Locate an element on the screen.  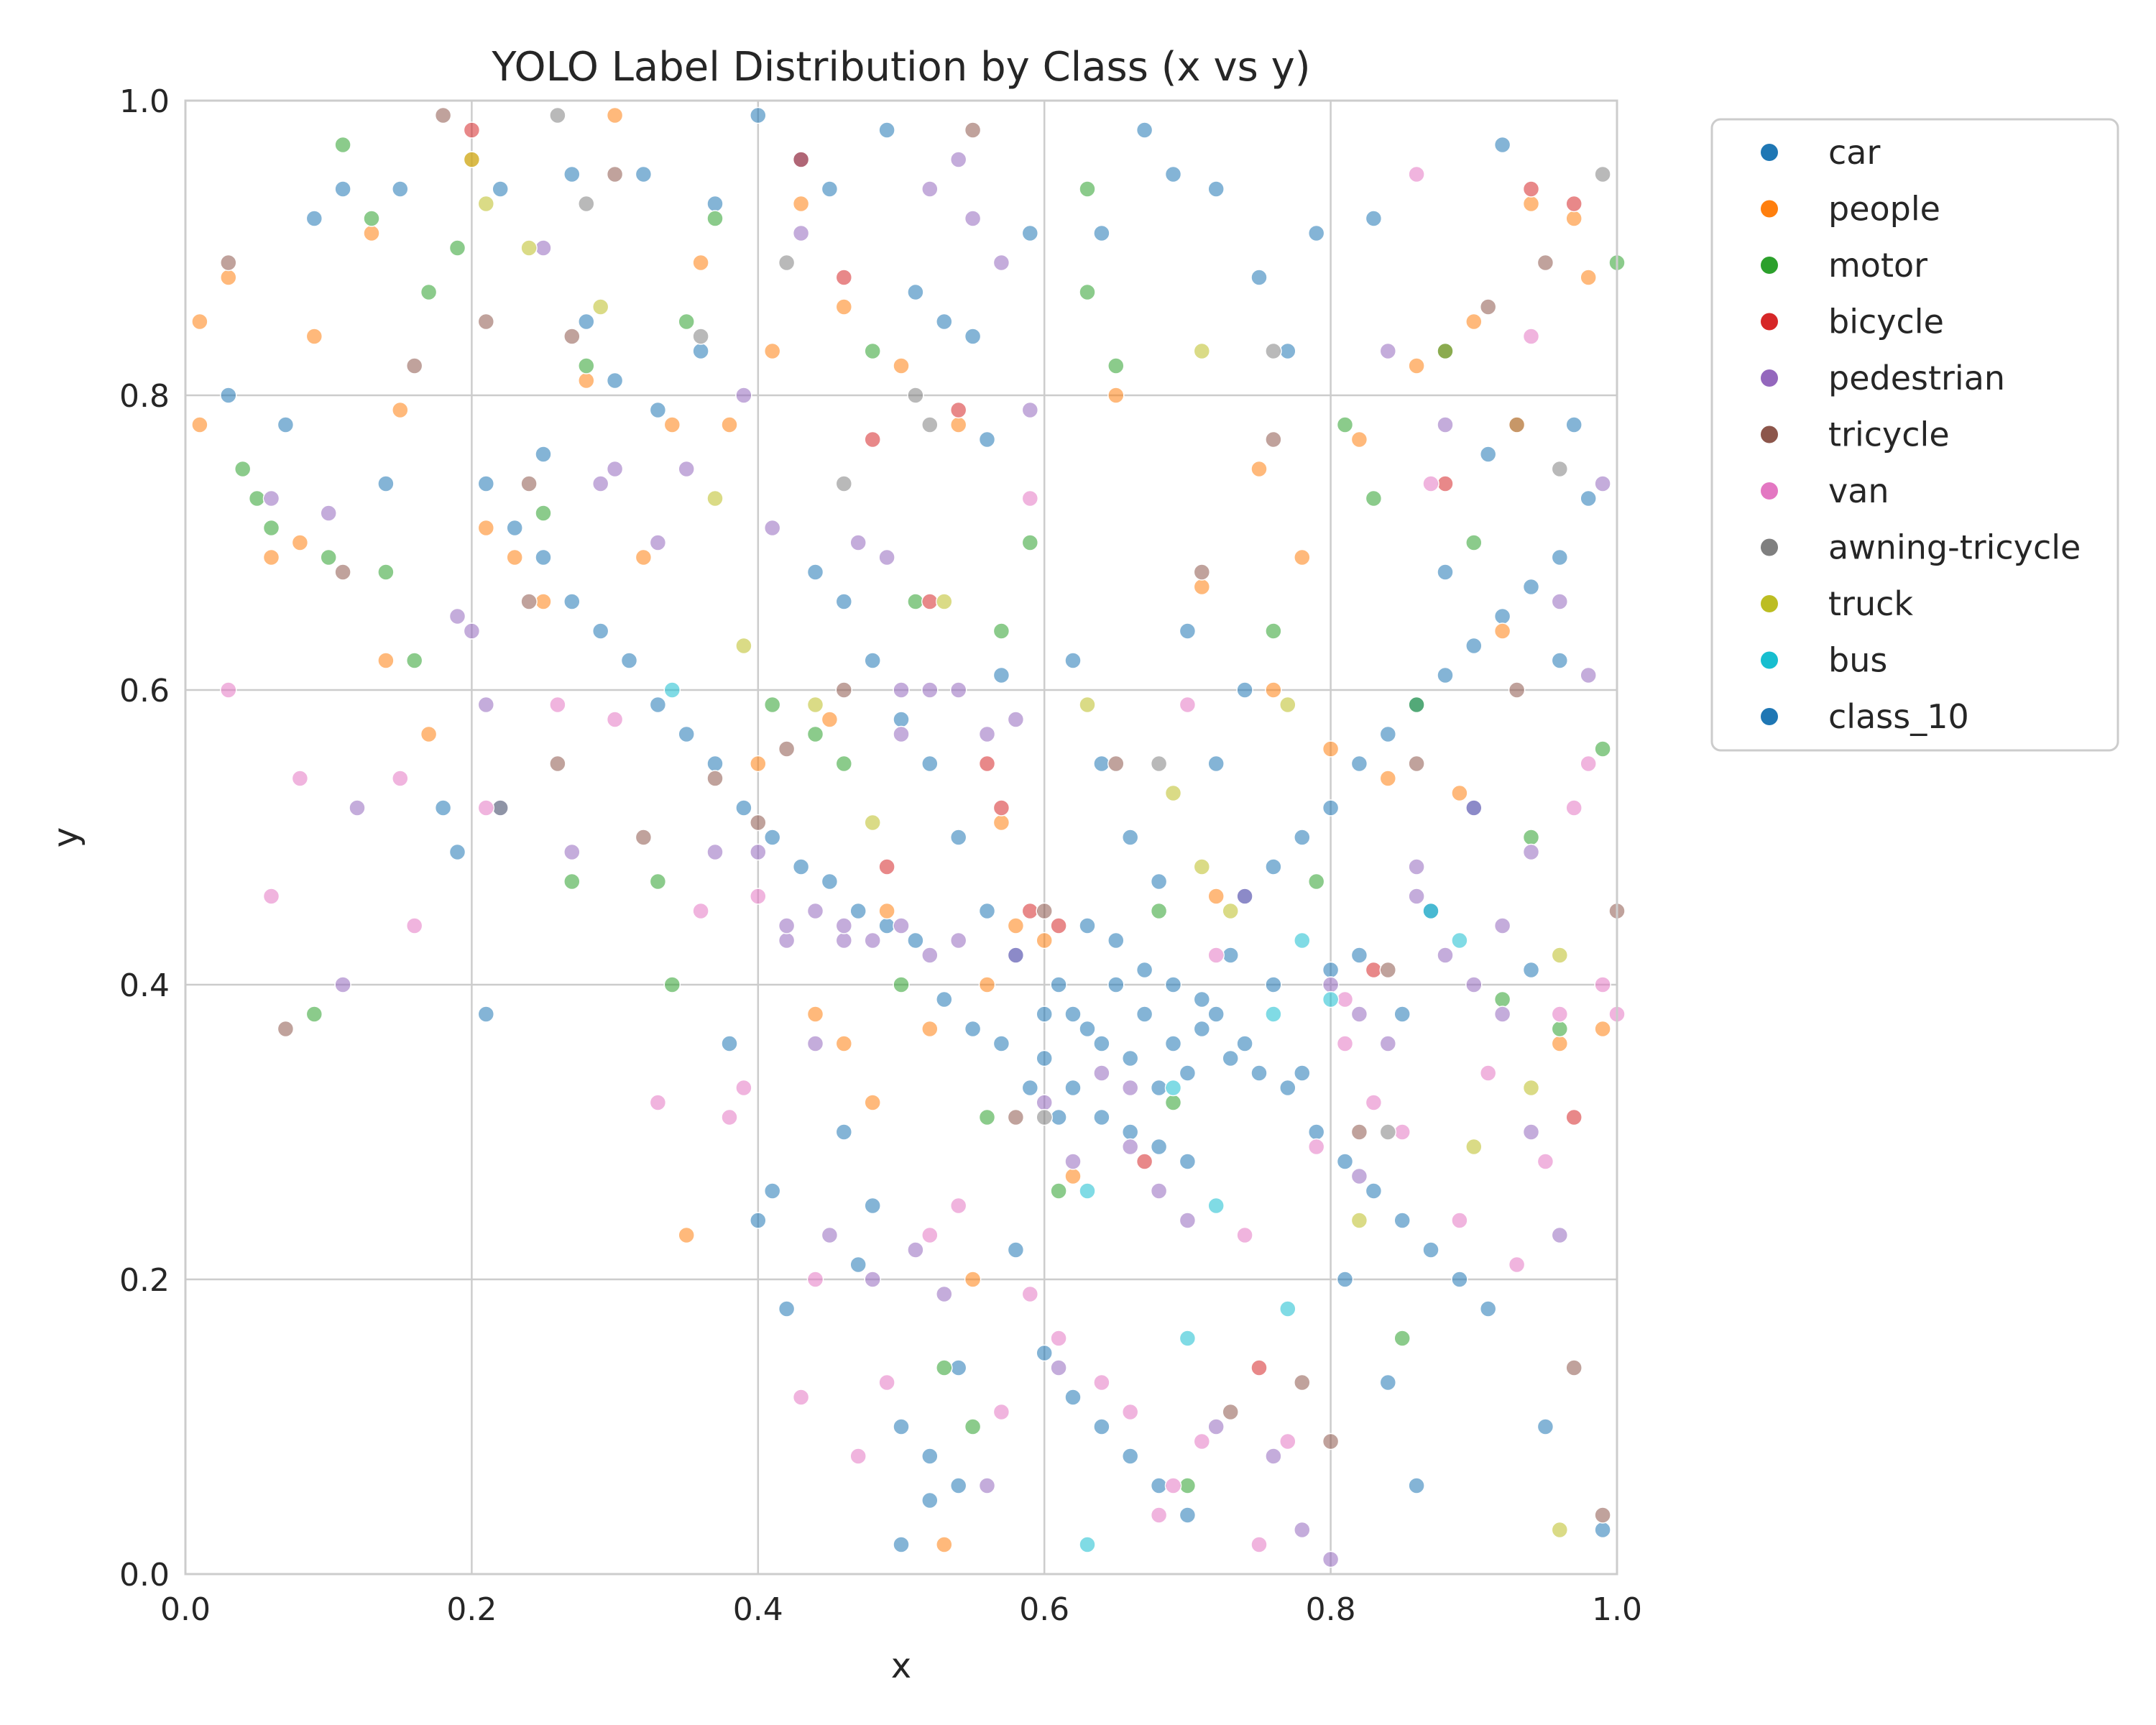
x-tick-label: 0.8 is located at coordinates (1331, 1609).